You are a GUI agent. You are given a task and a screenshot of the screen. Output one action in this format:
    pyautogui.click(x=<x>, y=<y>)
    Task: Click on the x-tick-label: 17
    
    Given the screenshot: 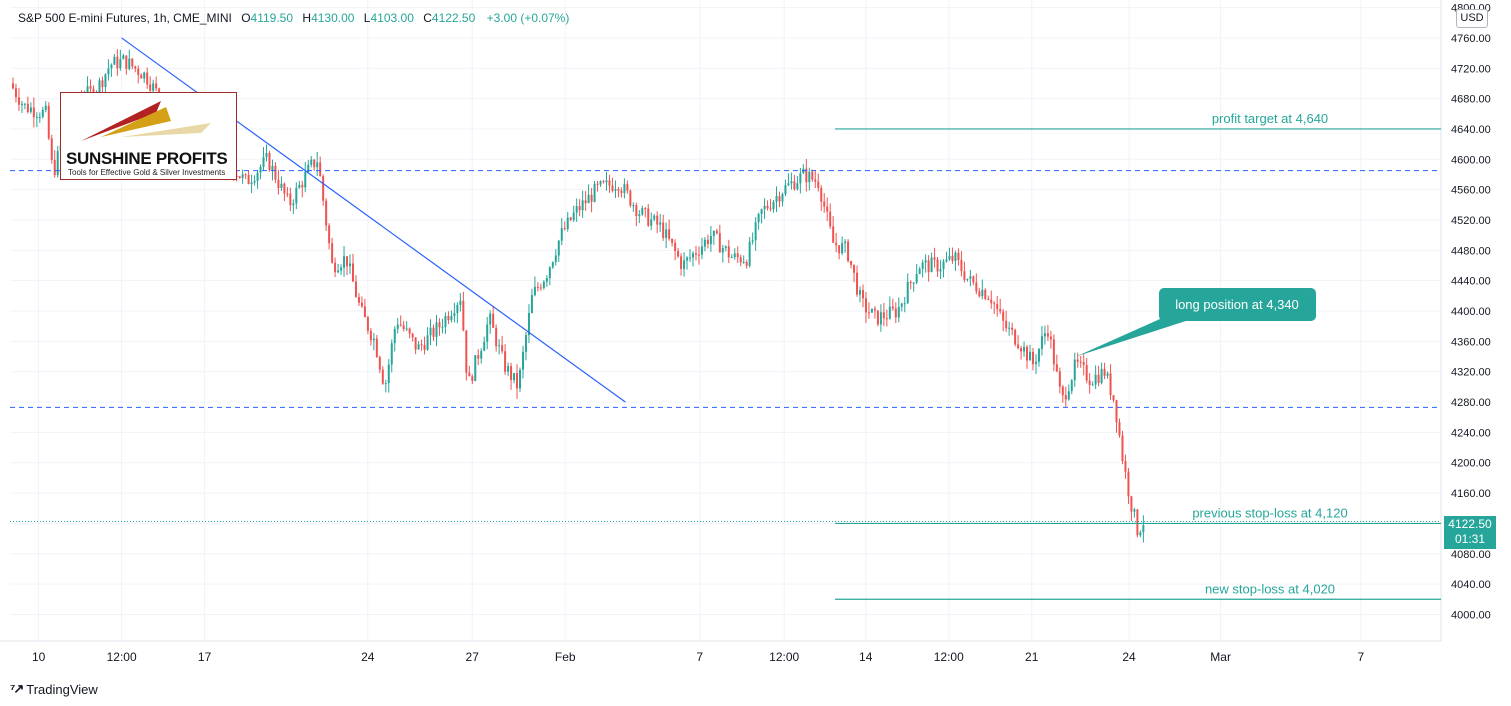 What is the action you would take?
    pyautogui.click(x=205, y=657)
    